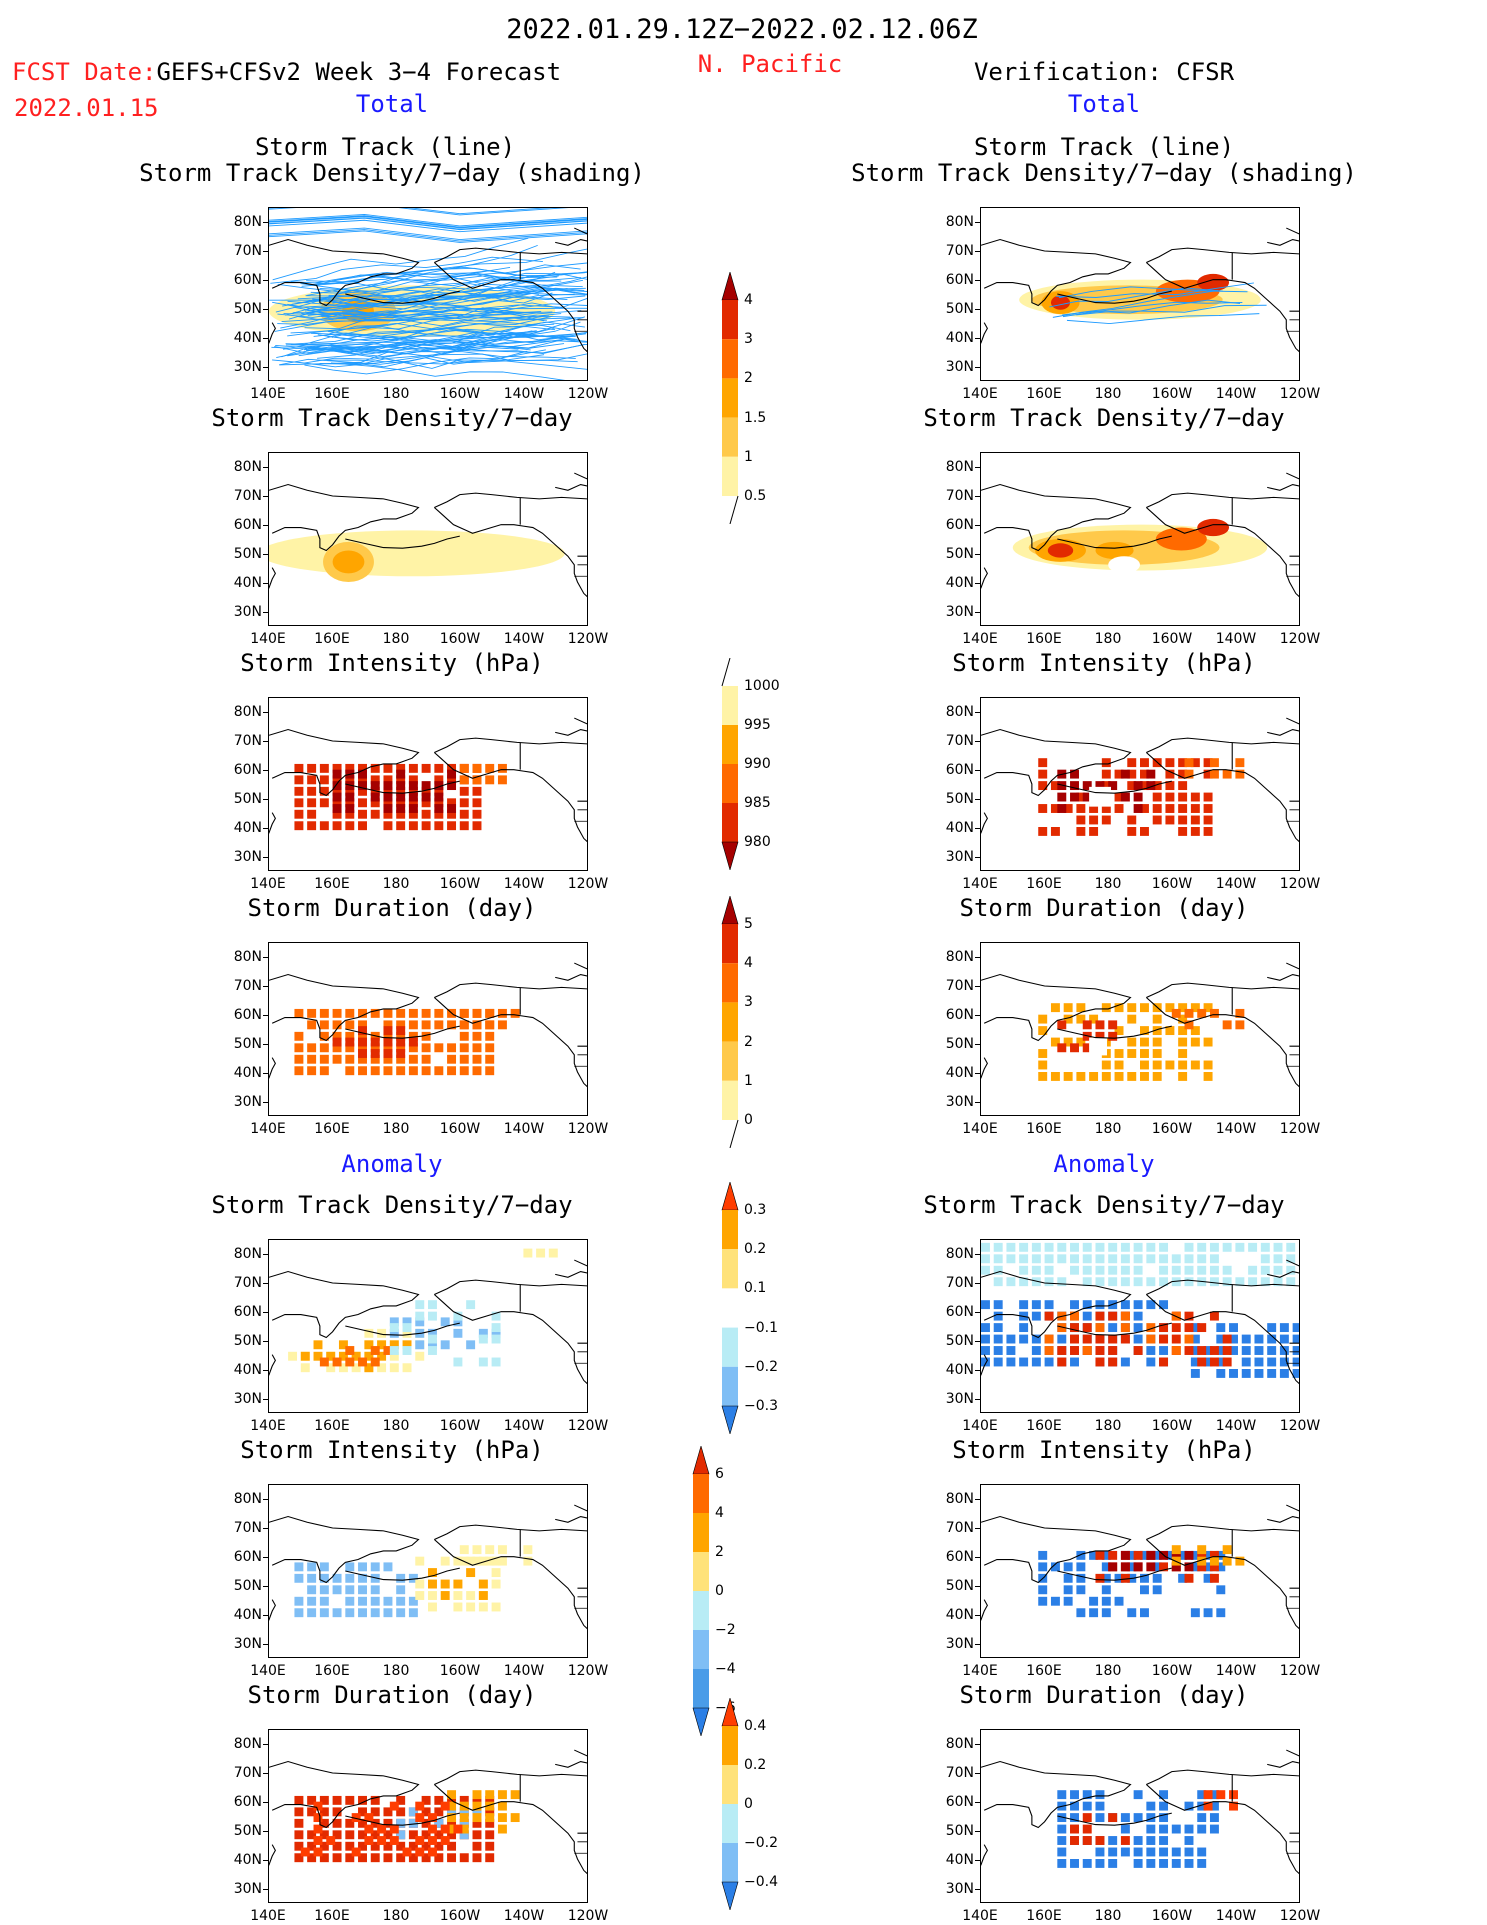 The image size is (1487, 1925). What do you see at coordinates (719, 1474) in the screenshot?
I see `colorbar-label: 6` at bounding box center [719, 1474].